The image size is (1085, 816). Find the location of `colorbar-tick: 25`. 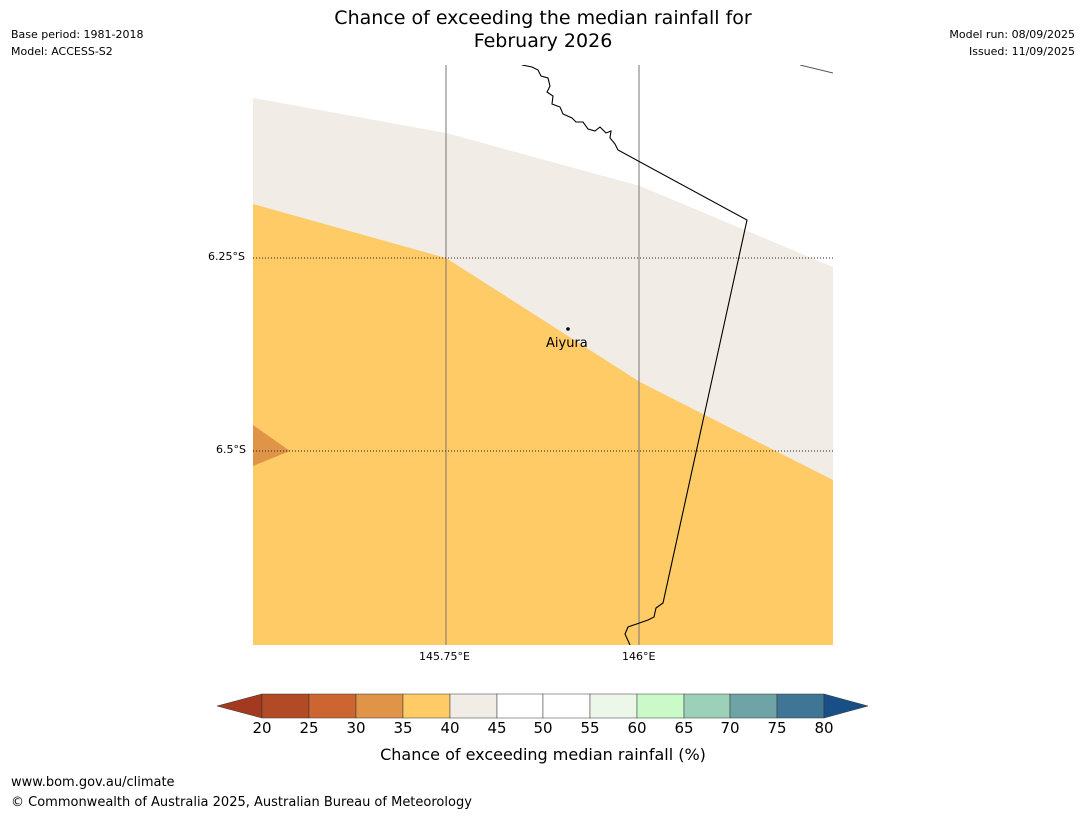

colorbar-tick: 25 is located at coordinates (309, 728).